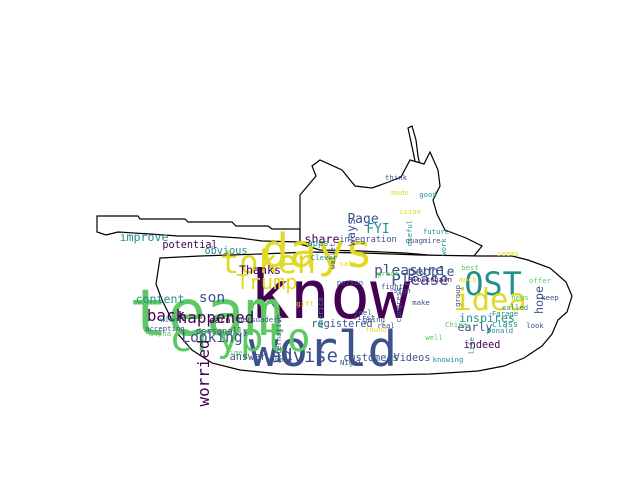  What do you see at coordinates (400, 192) in the screenshot?
I see `cloud-word: made` at bounding box center [400, 192].